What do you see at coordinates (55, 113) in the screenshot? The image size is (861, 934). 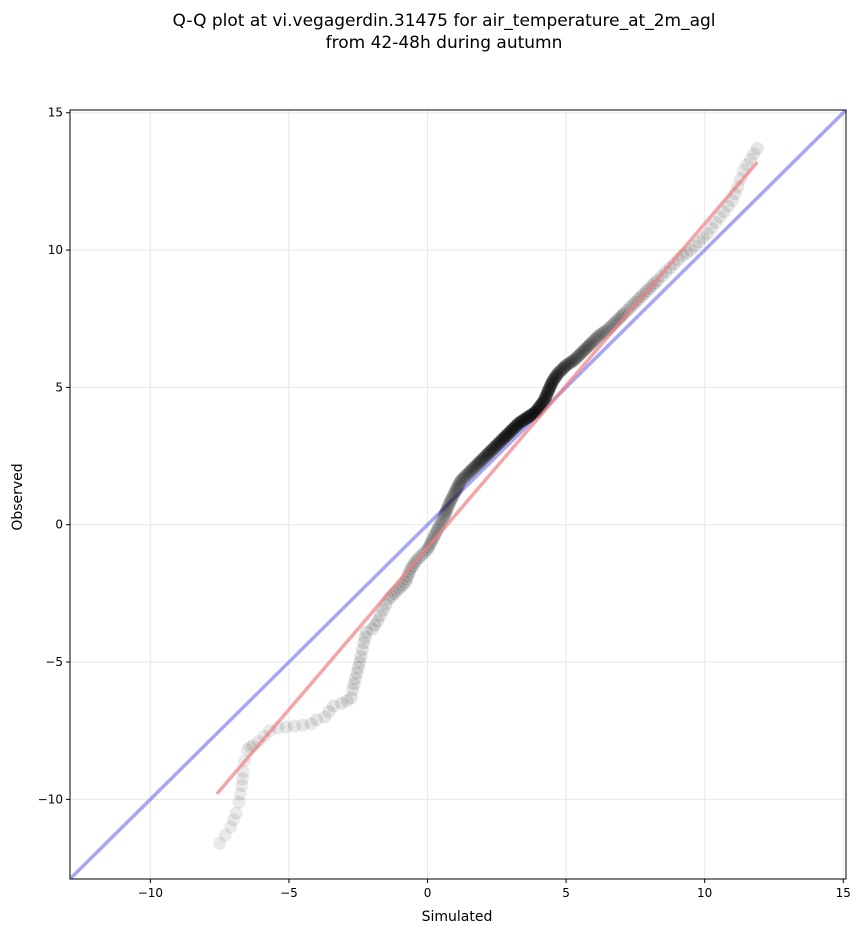 I see `y-tick-label: 15` at bounding box center [55, 113].